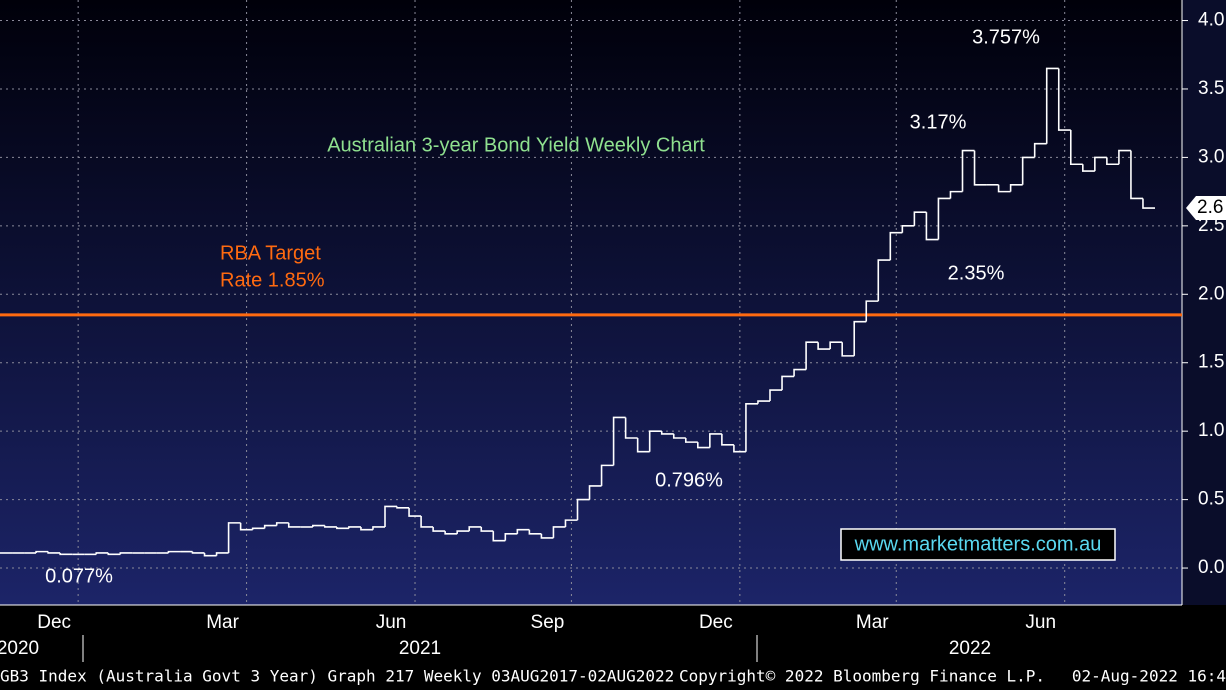 The image size is (1226, 690). I want to click on annotation: 3.757%, so click(1006, 37).